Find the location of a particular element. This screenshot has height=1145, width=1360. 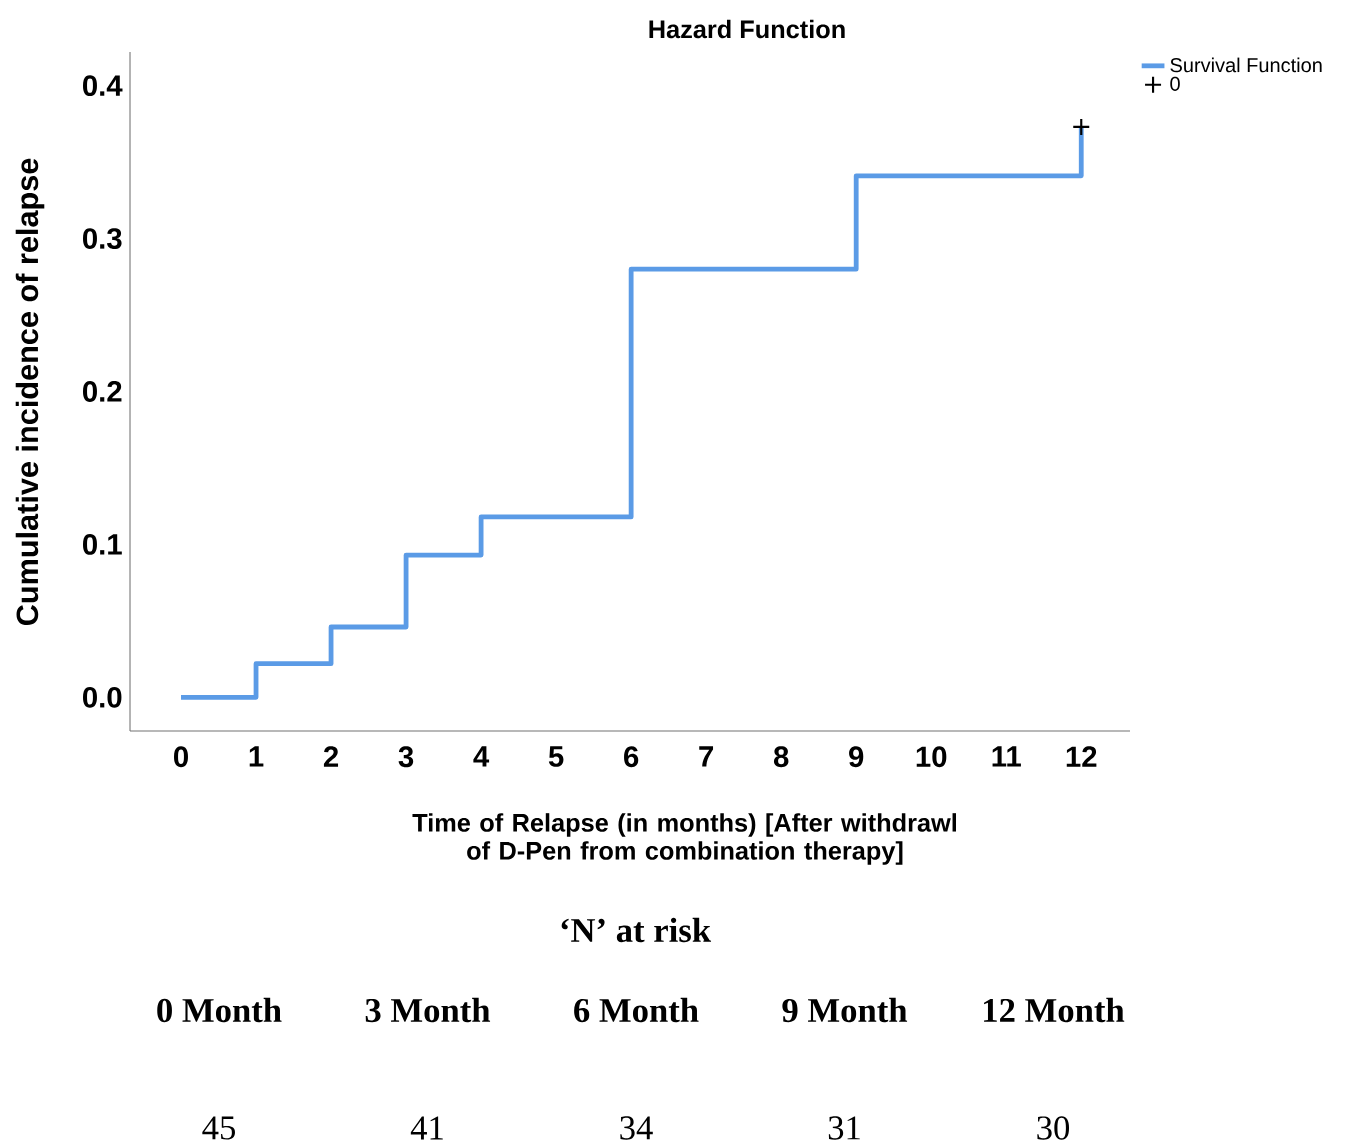

text: 34 is located at coordinates (636, 1128).